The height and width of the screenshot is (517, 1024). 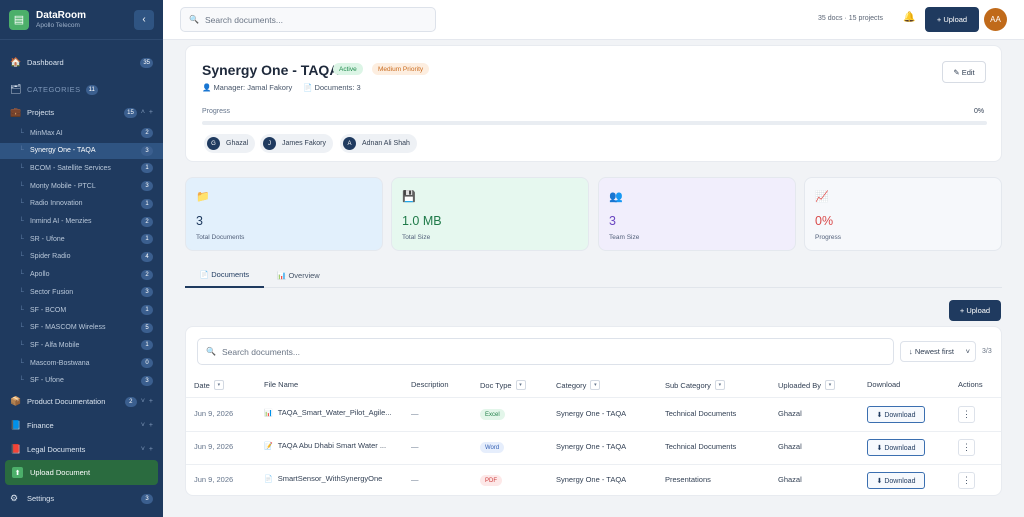 I want to click on progress-value: 0%, so click(x=979, y=111).